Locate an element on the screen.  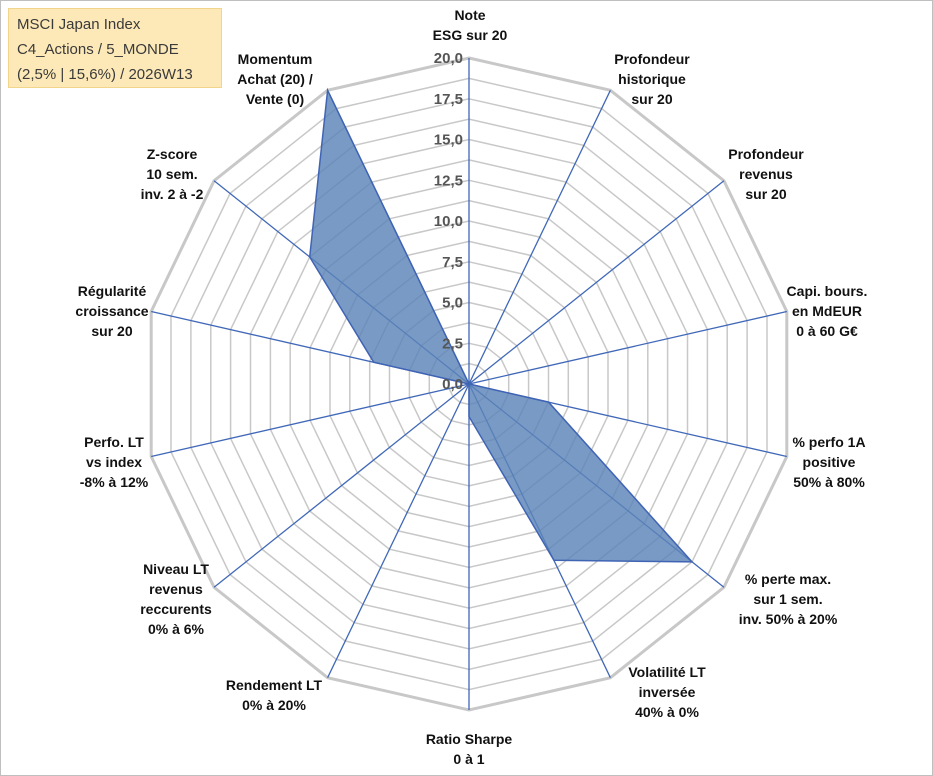
tick-label: 2,5 is located at coordinates (452, 343).